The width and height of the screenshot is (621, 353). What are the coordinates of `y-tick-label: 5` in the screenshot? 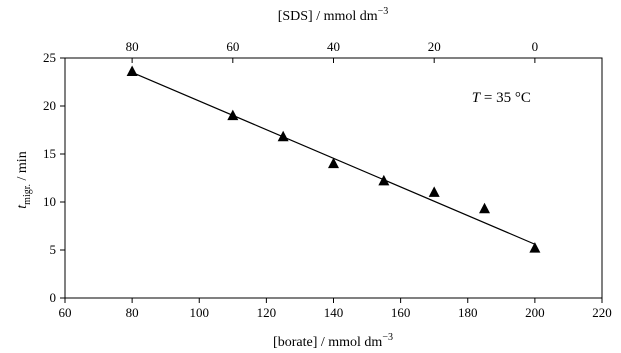 It's located at (53, 249).